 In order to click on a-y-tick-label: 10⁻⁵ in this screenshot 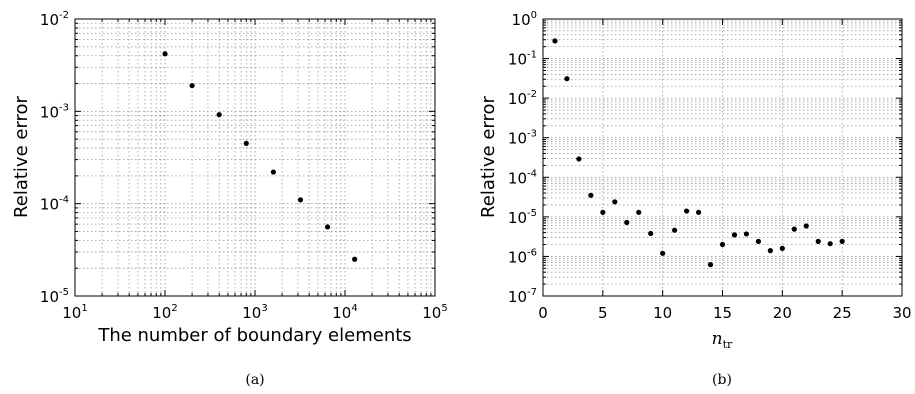, I will do `click(54, 296)`.